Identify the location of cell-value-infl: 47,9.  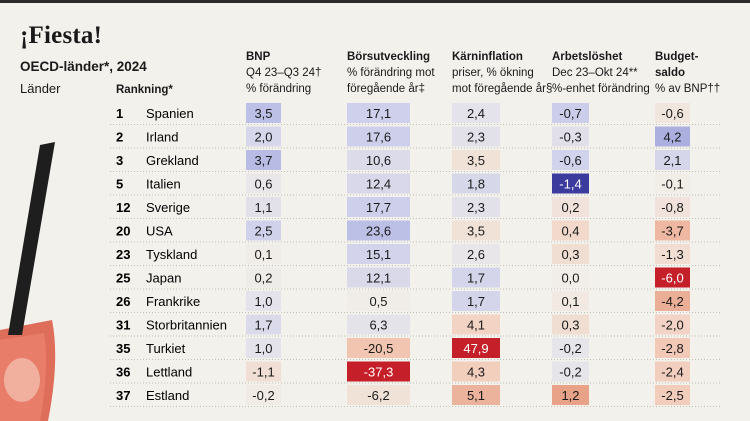
(475, 348).